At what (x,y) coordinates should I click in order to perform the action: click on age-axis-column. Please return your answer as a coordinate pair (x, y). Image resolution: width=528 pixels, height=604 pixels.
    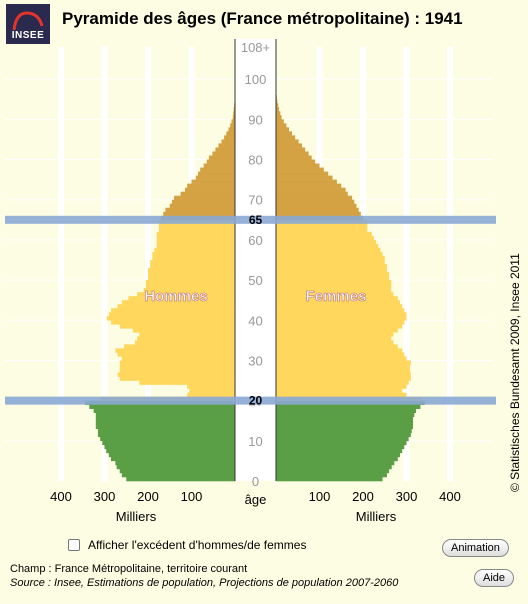
    Looking at the image, I should click on (255, 260).